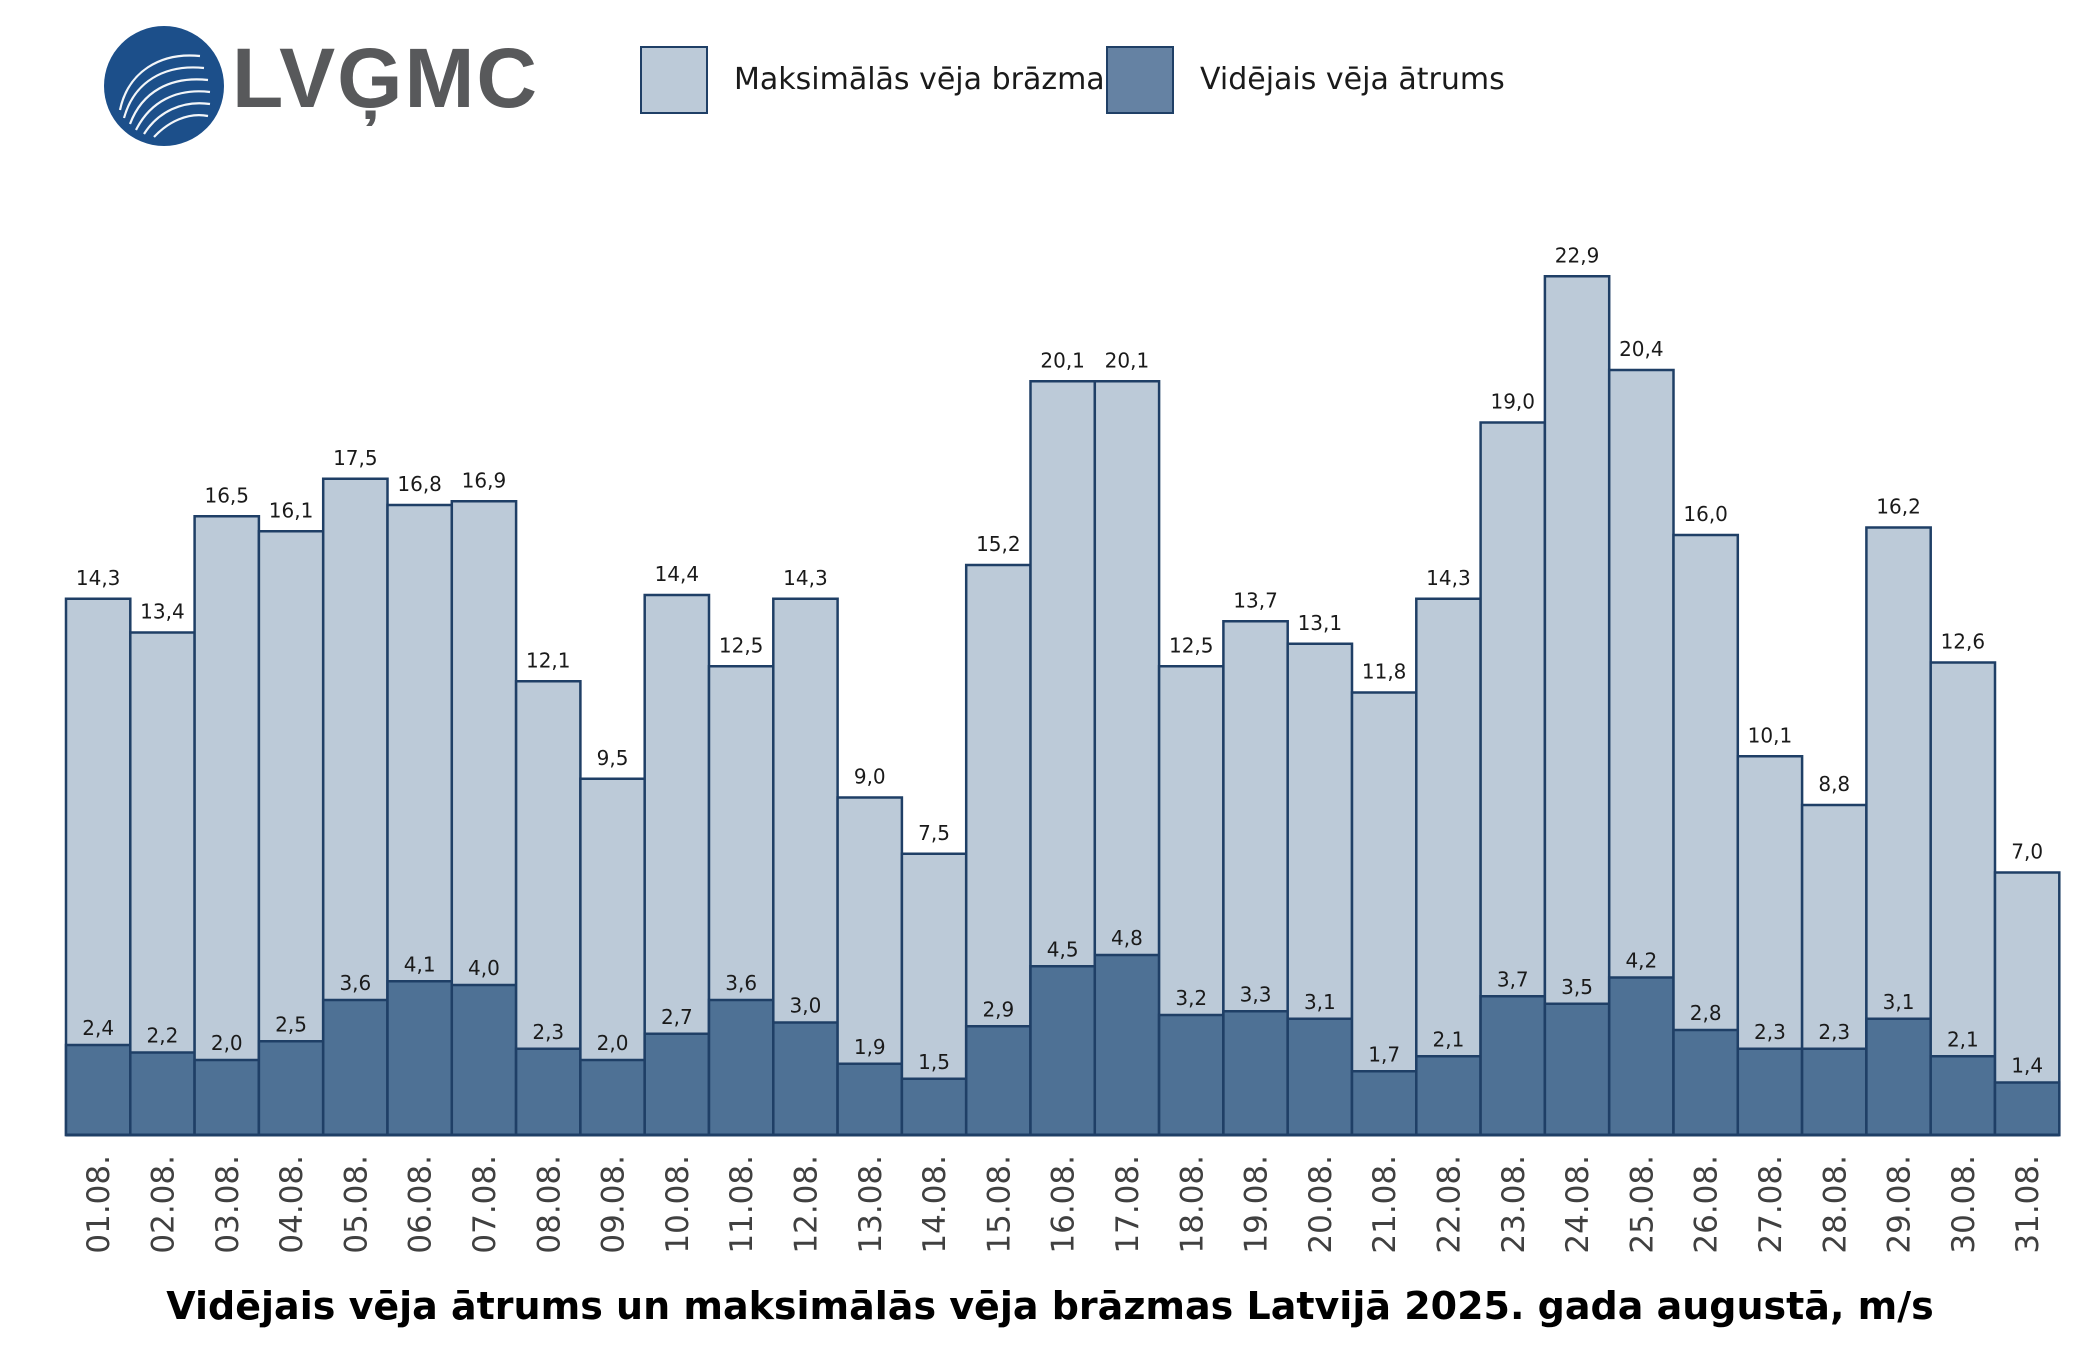 Image resolution: width=2100 pixels, height=1350 pixels. What do you see at coordinates (356, 1204) in the screenshot?
I see `x-tick-label: 05.08.` at bounding box center [356, 1204].